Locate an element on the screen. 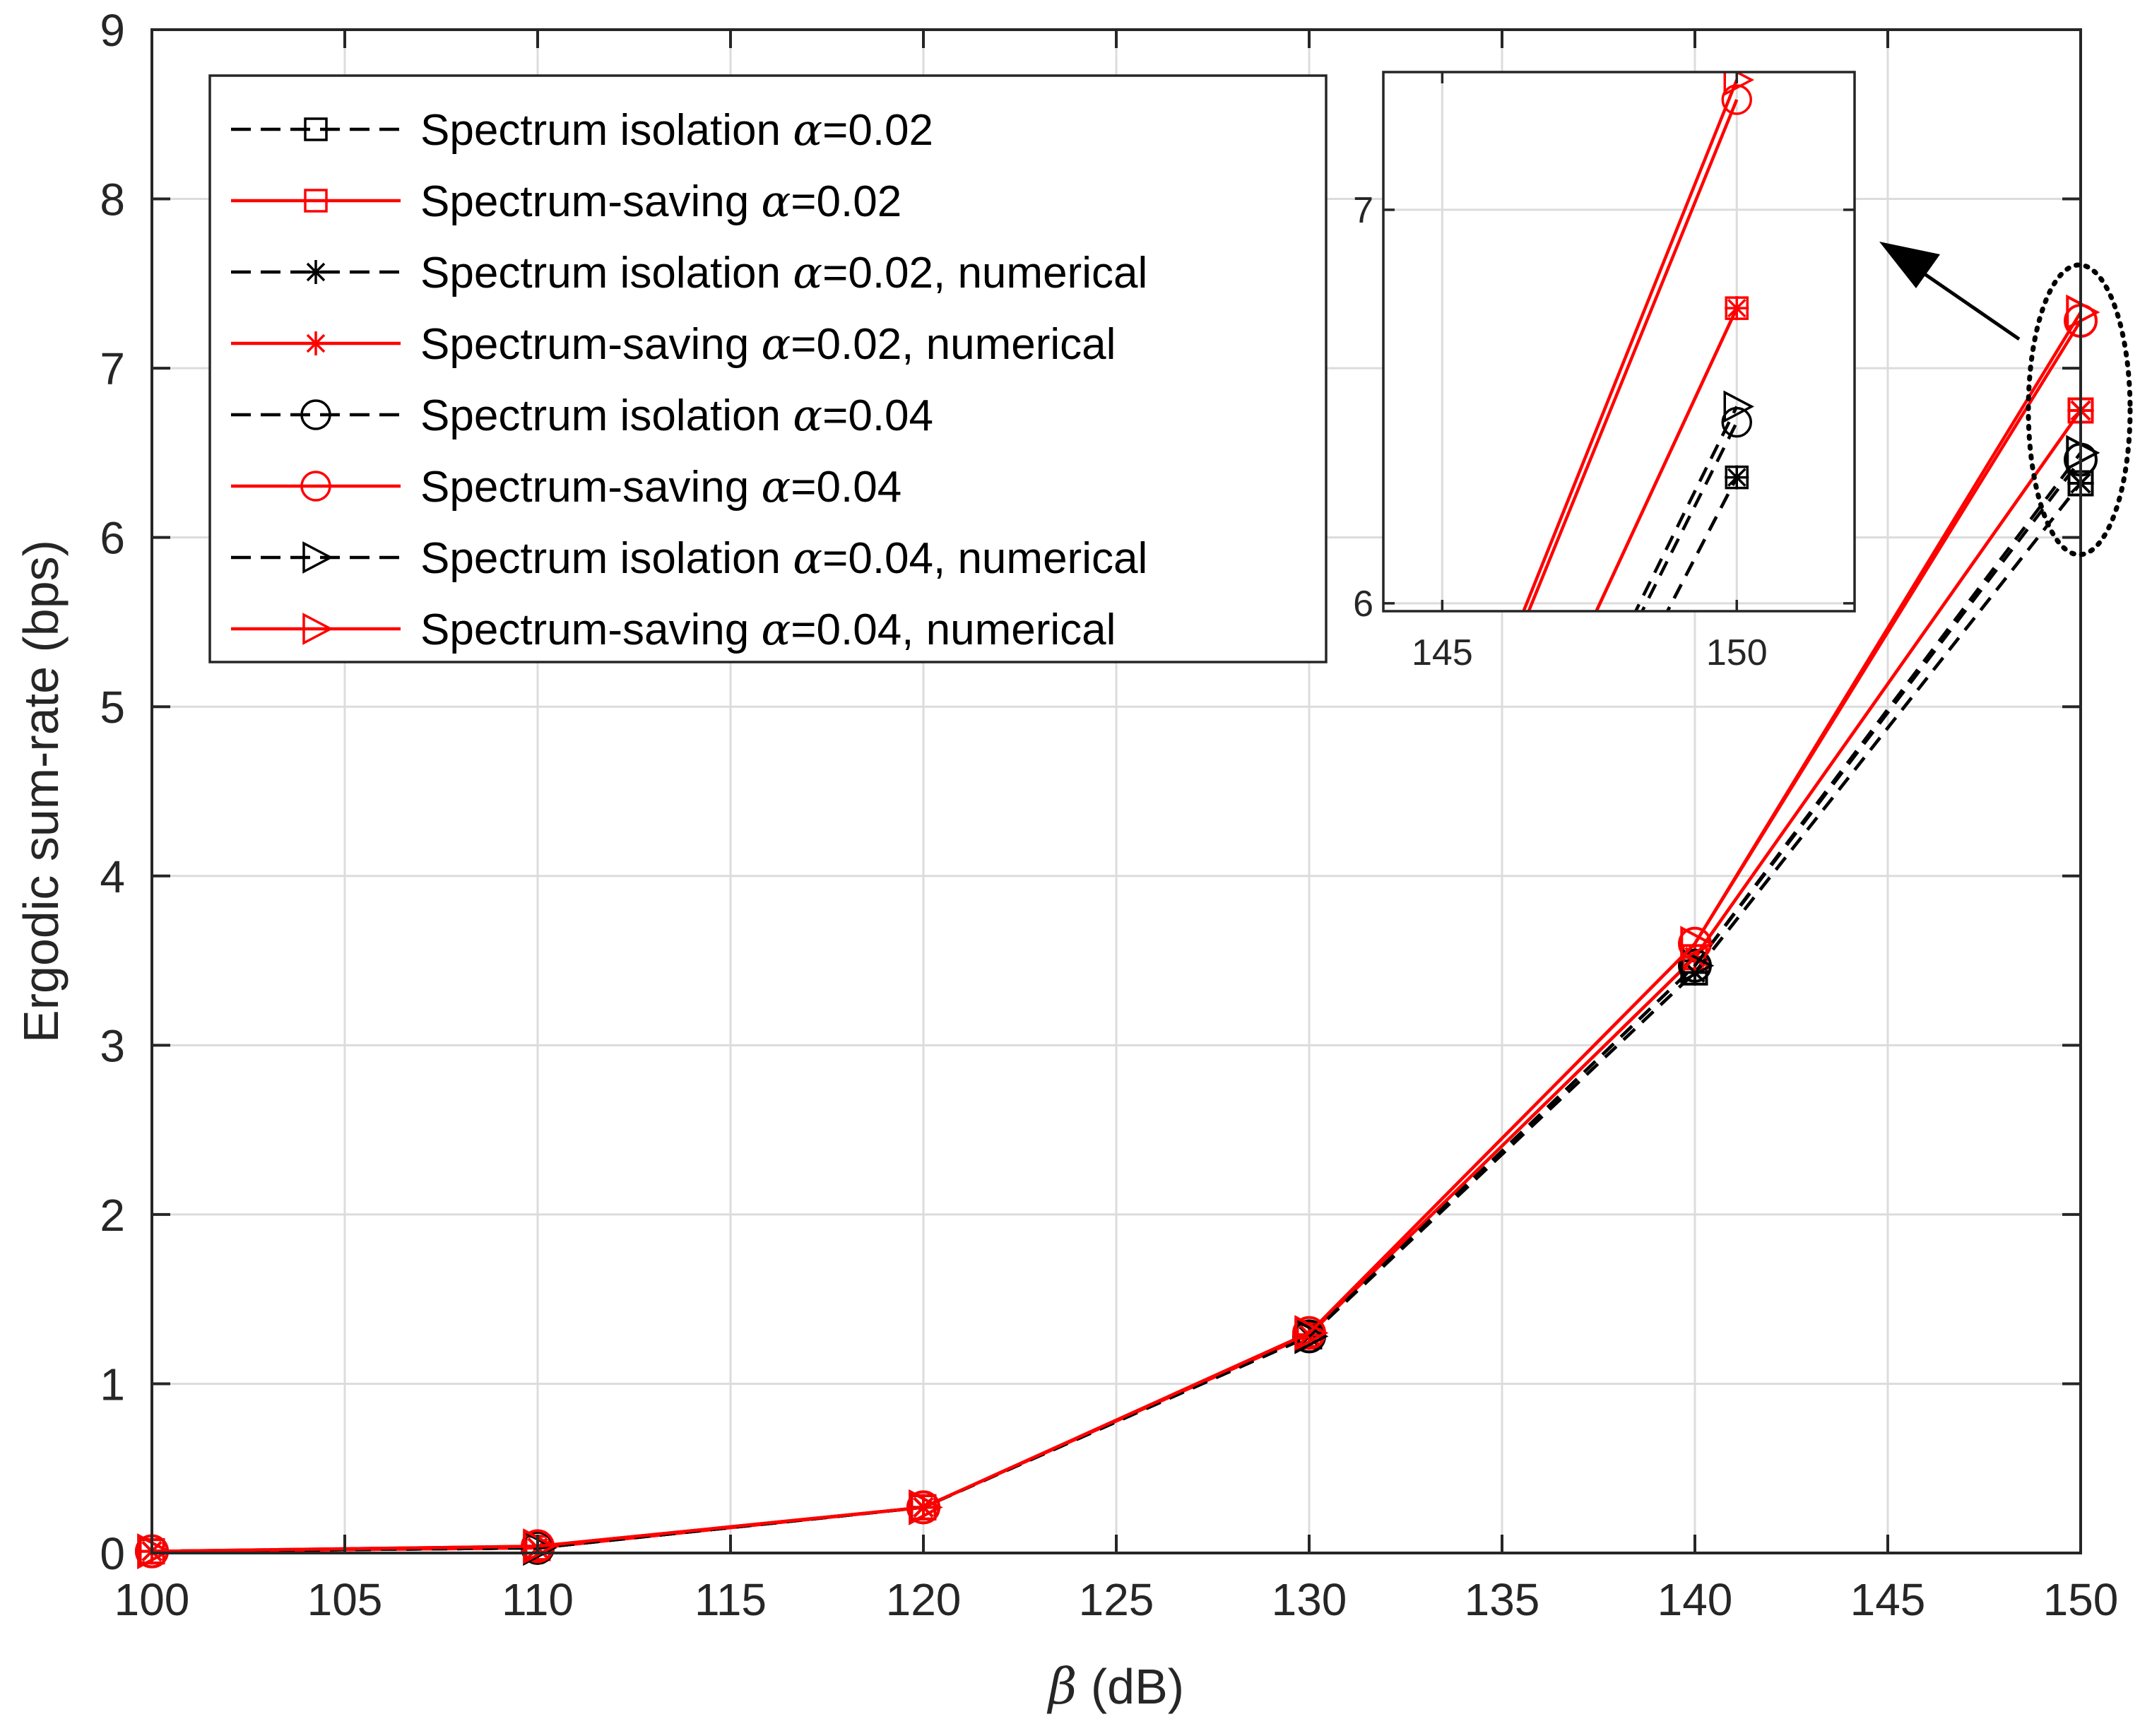  inset-plot: 145 150 6 7 is located at coordinates (1605, 372).